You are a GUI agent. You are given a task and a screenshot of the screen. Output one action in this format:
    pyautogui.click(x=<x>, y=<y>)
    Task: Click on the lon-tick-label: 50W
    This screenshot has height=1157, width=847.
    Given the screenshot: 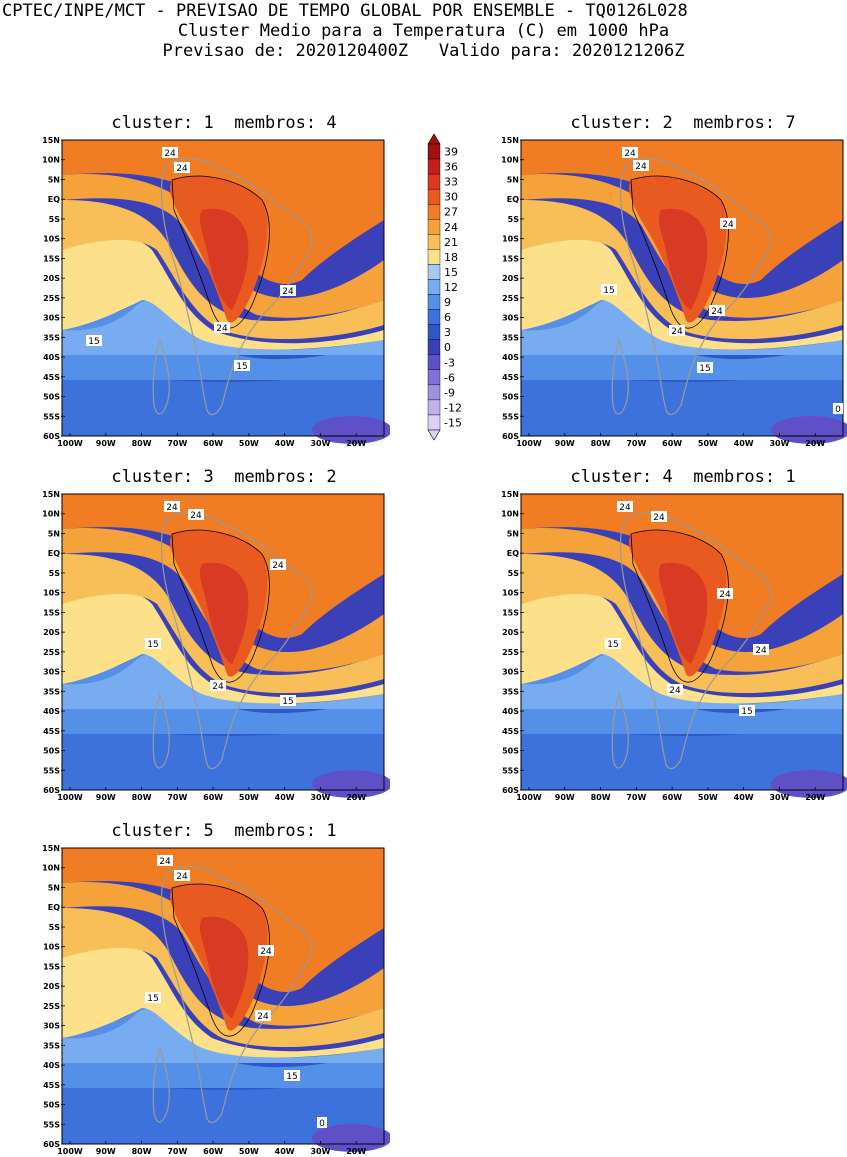 What is the action you would take?
    pyautogui.click(x=708, y=442)
    